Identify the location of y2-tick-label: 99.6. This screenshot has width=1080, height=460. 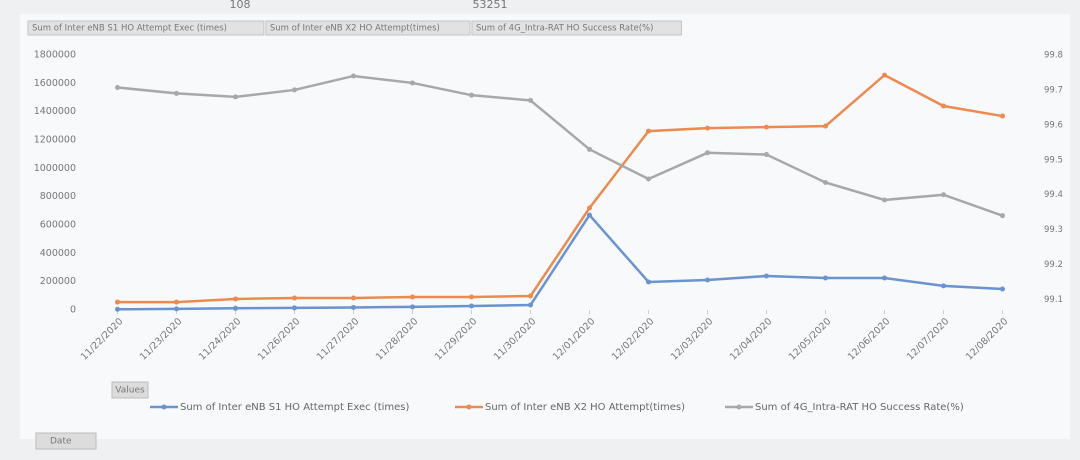
(1053, 125).